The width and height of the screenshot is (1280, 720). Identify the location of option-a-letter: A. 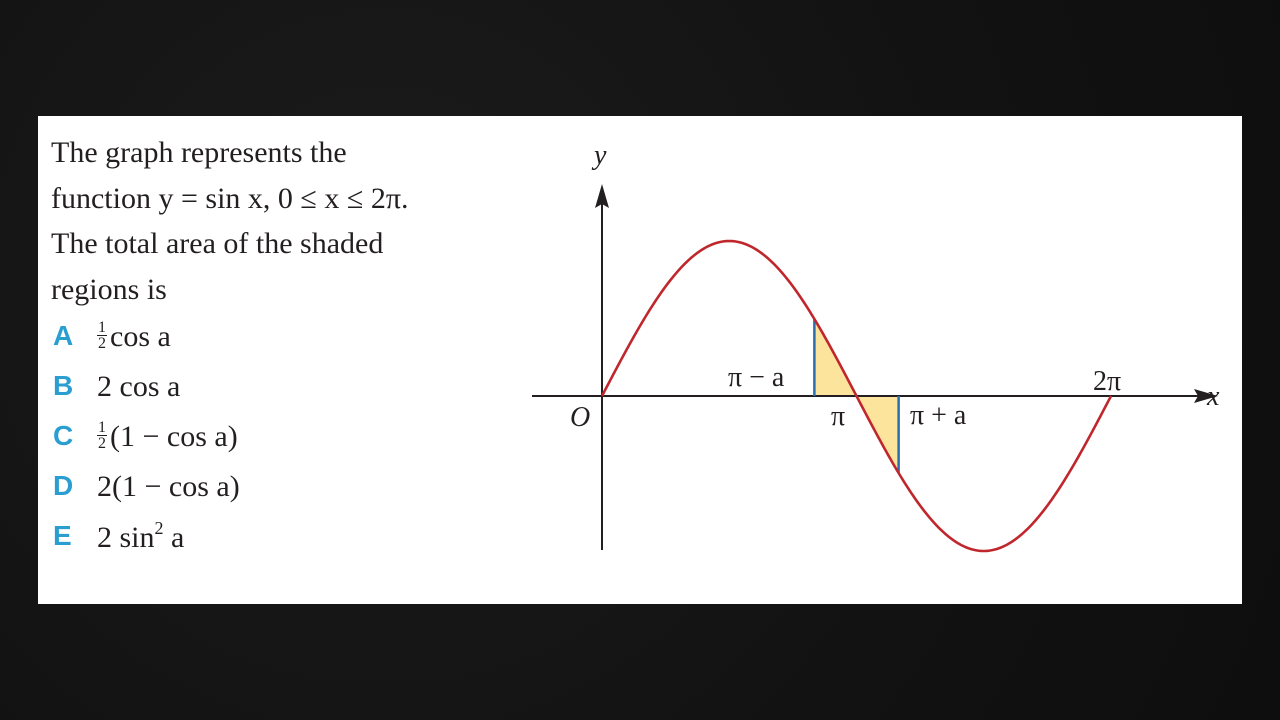
(63, 335).